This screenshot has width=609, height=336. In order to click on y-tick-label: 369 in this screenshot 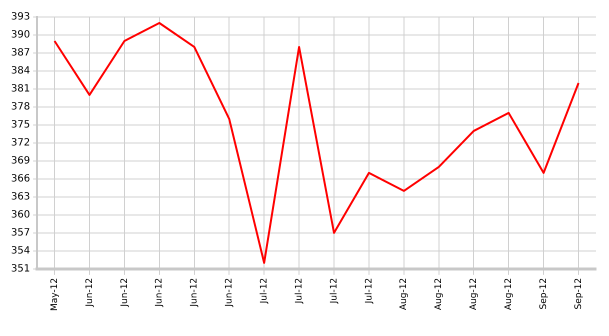, I will do `click(20, 161)`.